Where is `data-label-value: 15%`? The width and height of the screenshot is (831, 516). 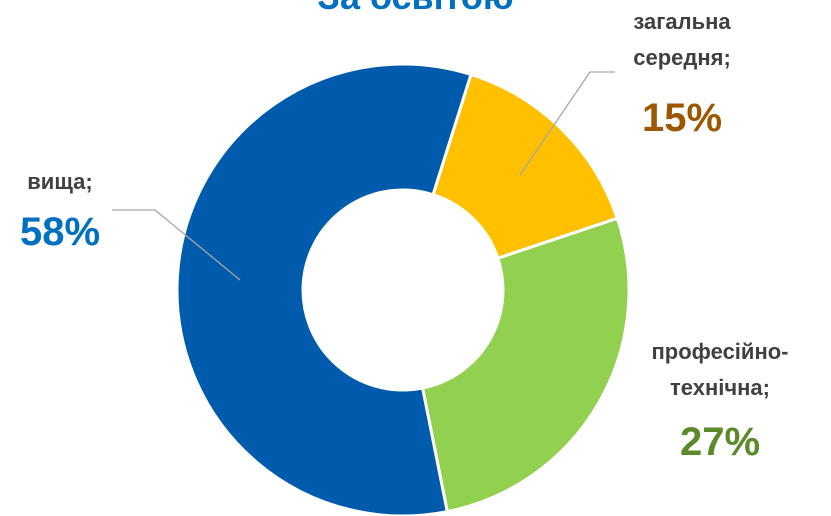 data-label-value: 15% is located at coordinates (682, 118).